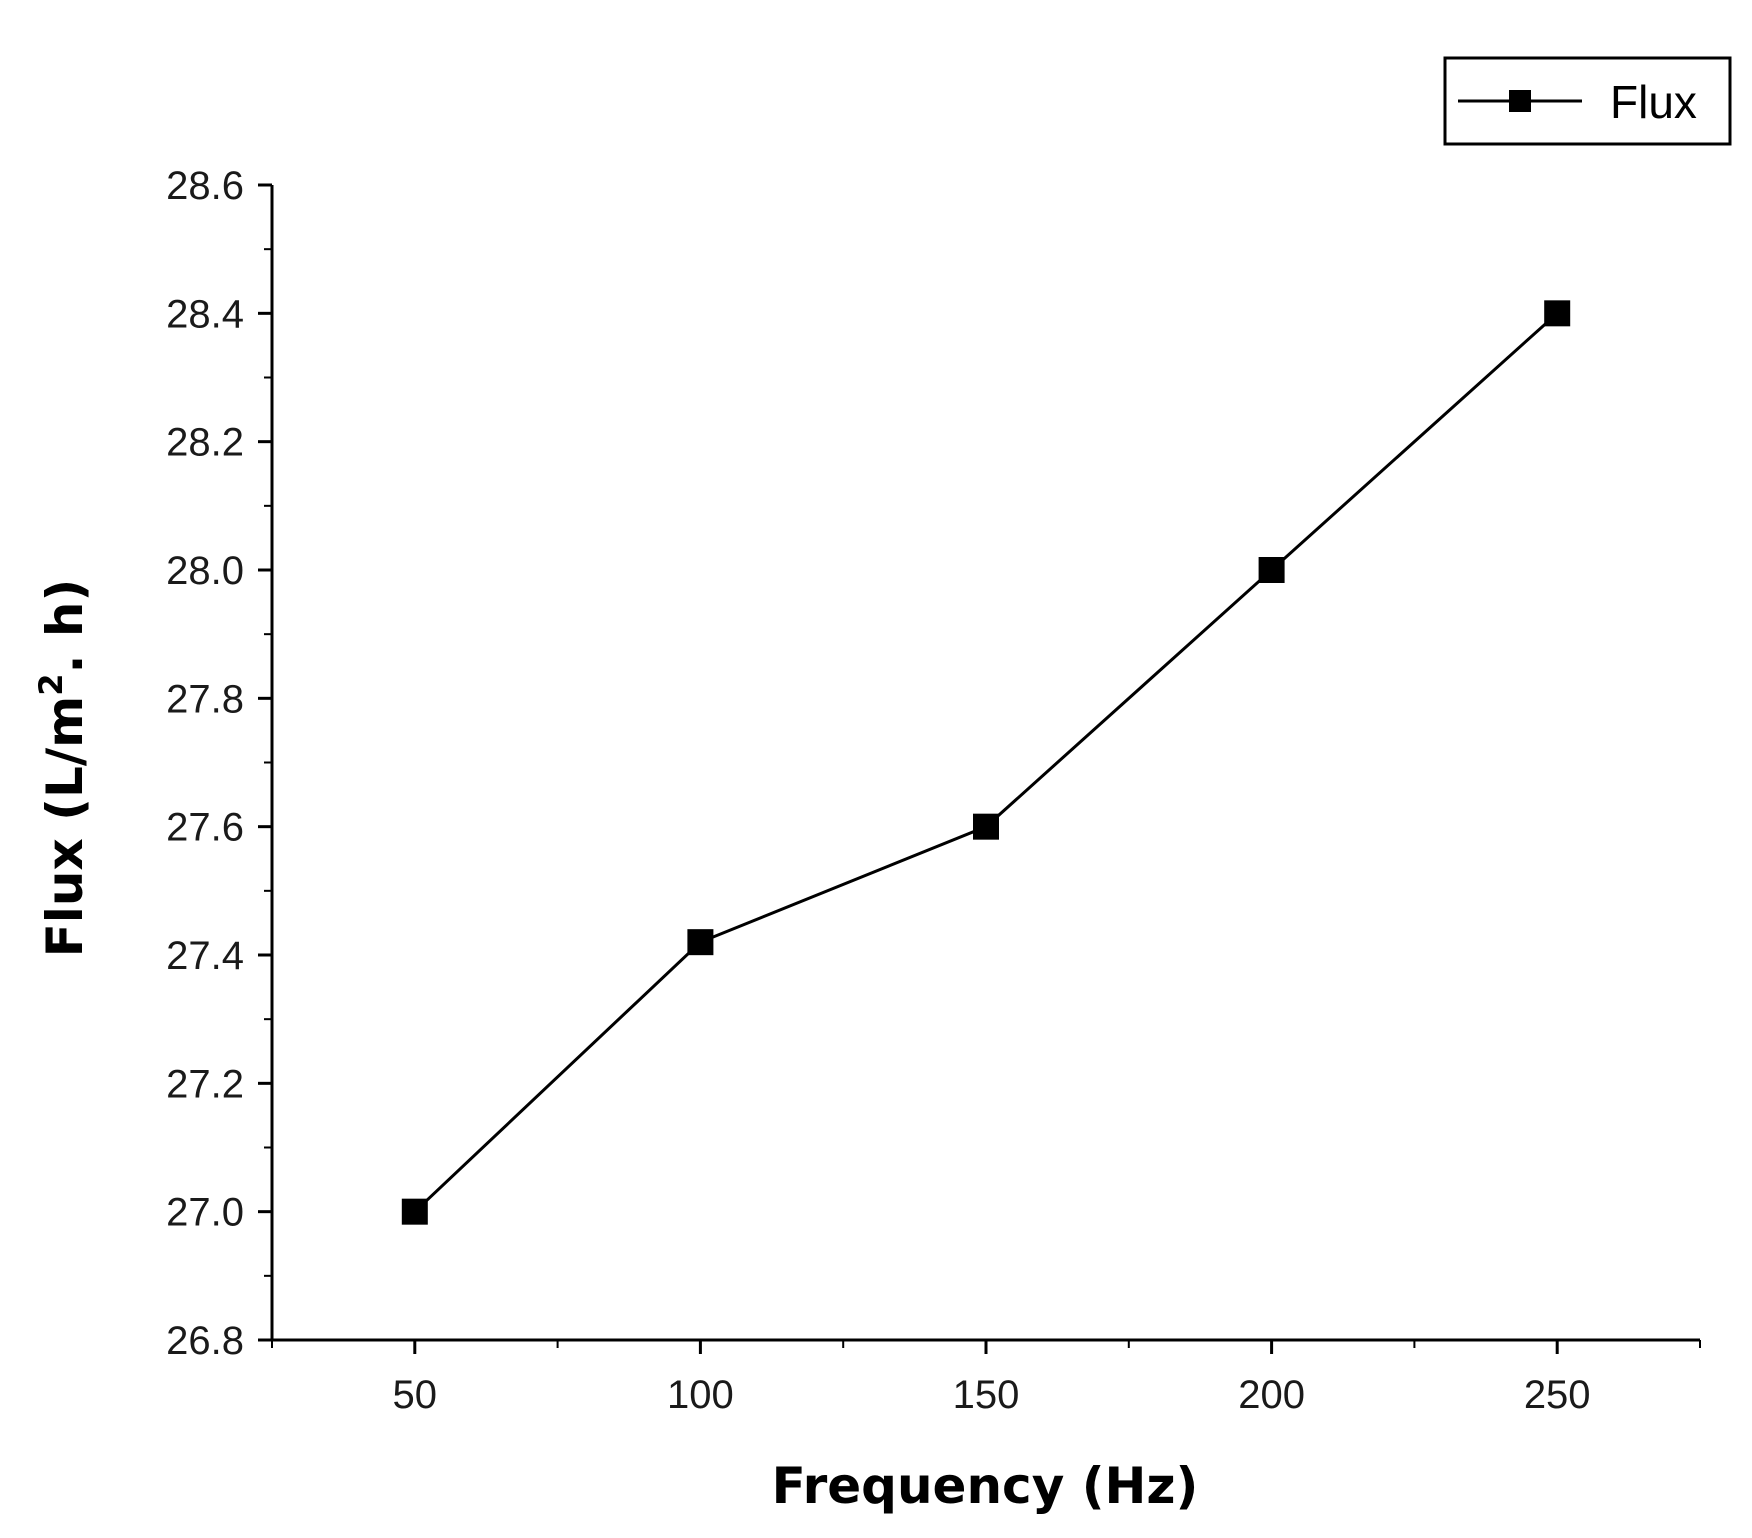 Image resolution: width=1752 pixels, height=1538 pixels. Describe the element at coordinates (1653, 102) in the screenshot. I see `legend-label-flux: Flux` at that location.